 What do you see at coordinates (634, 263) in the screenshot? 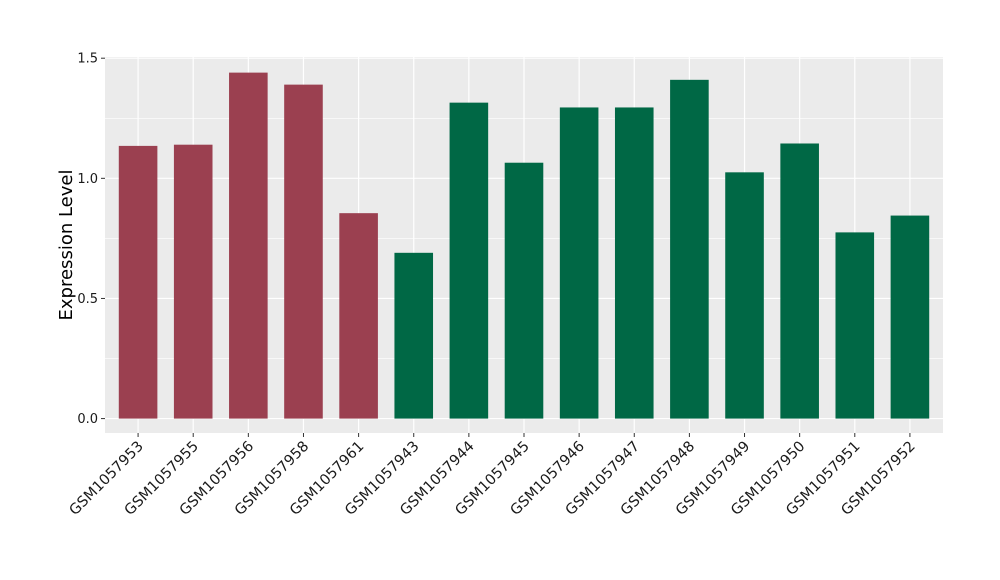
I see `bar-GSM1057947` at bounding box center [634, 263].